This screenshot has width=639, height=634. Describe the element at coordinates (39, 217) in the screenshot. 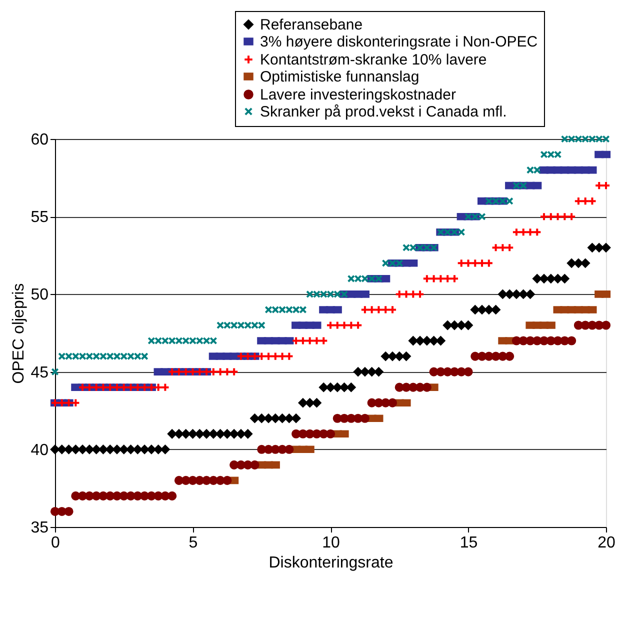

I see `y-tick-label: 55` at that location.